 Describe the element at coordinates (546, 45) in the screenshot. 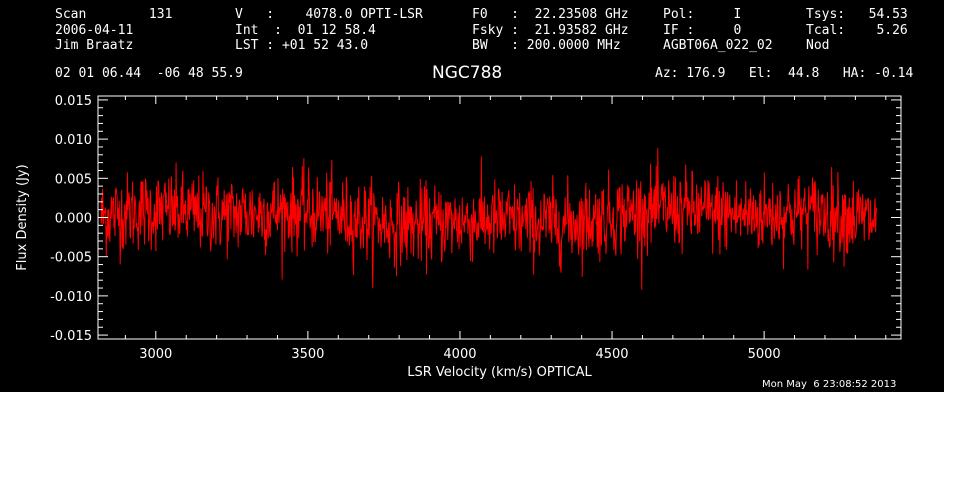

I see `bw-label: BW : 200.0000 MHz` at that location.